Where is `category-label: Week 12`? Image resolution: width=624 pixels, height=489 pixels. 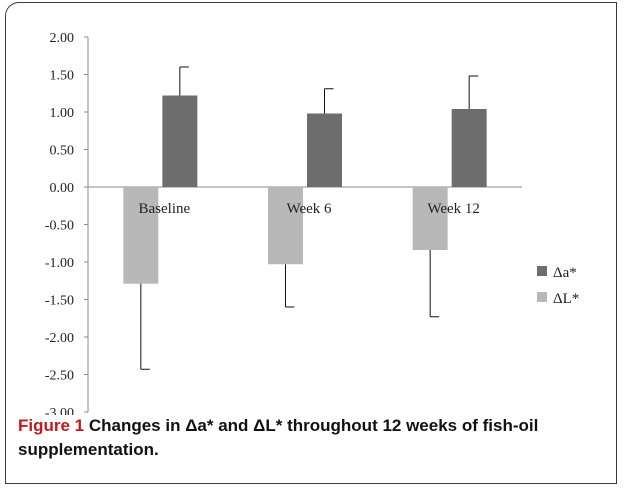
category-label: Week 12 is located at coordinates (453, 209).